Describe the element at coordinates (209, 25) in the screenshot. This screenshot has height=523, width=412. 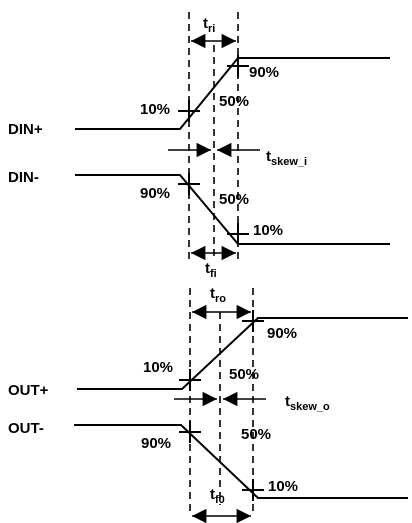
I see `t-ri-label: tri` at that location.